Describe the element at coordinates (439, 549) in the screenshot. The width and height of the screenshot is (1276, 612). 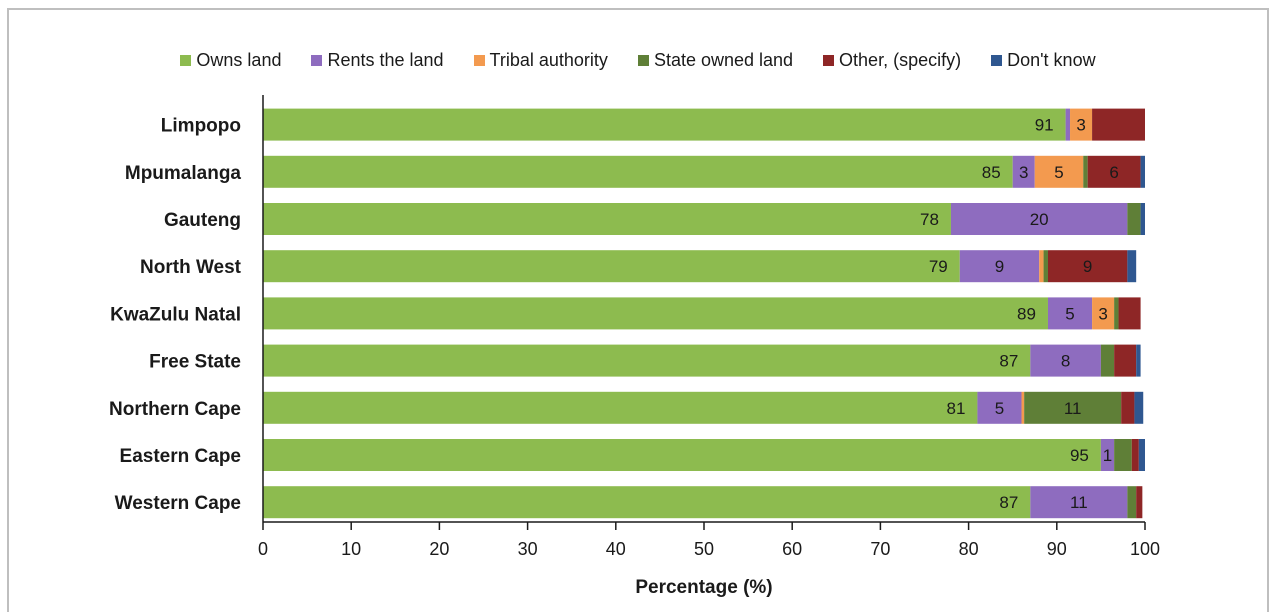
I see `x-tick-label: 20` at that location.